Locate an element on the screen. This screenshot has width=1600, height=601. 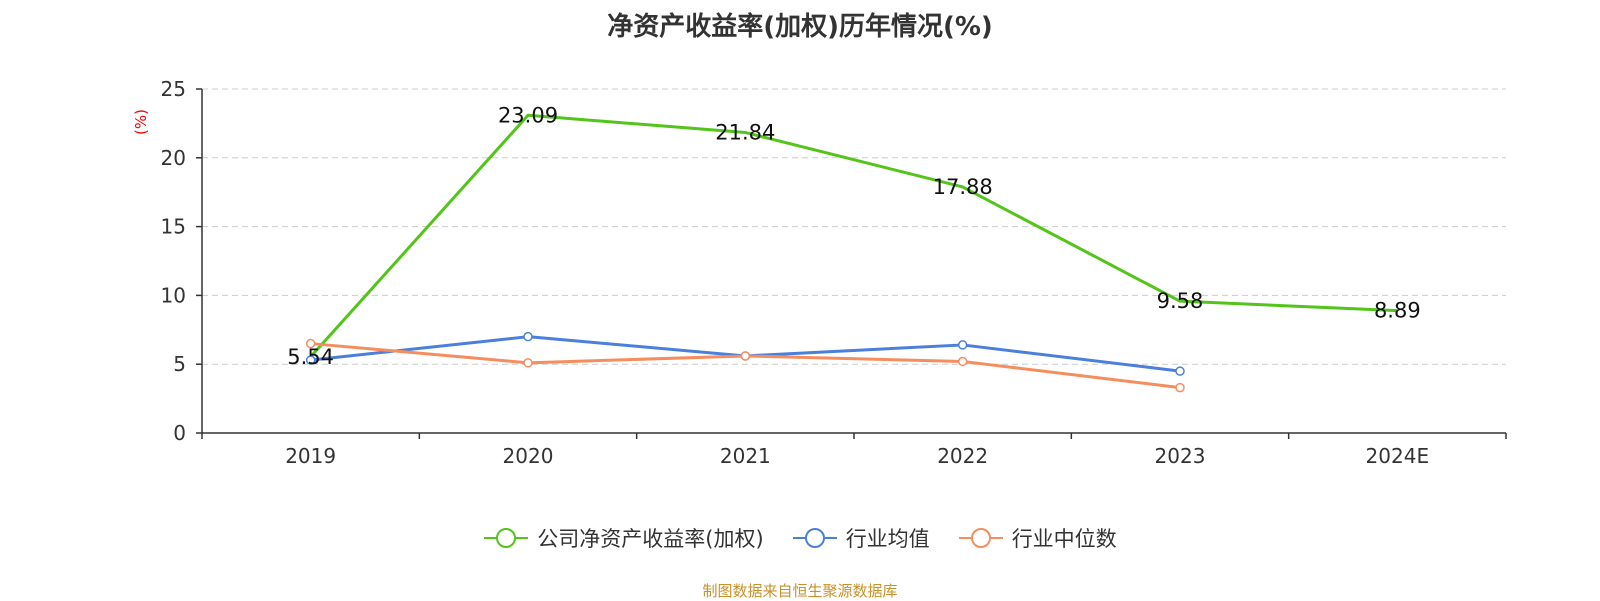
chart-title: 净资产收益率(加权)历年情况(%) is located at coordinates (800, 27).